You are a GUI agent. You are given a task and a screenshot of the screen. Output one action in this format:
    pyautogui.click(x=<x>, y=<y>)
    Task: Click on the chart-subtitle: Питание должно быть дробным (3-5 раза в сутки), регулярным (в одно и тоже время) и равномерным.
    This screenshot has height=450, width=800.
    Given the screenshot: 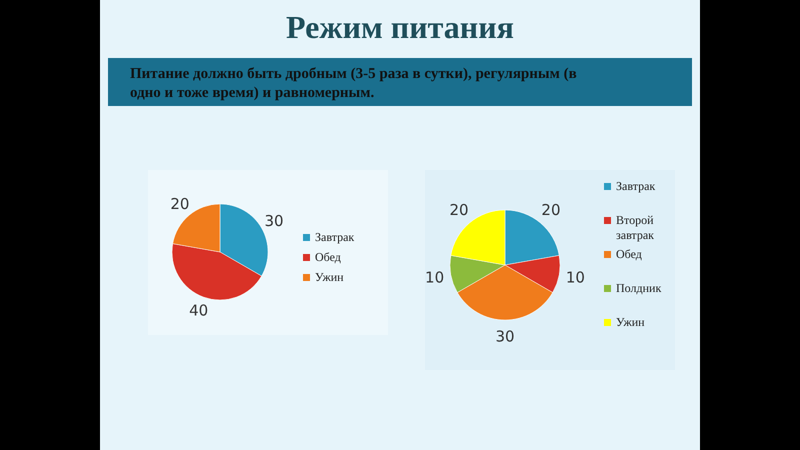 What is the action you would take?
    pyautogui.click(x=353, y=83)
    